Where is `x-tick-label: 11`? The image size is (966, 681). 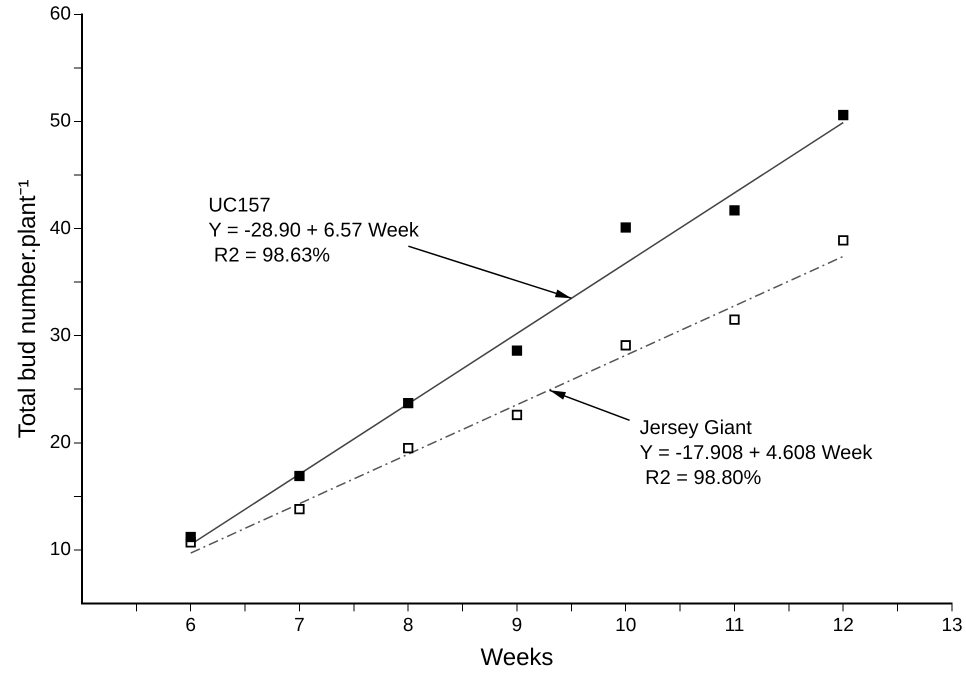
x-tick-label: 11 is located at coordinates (734, 625).